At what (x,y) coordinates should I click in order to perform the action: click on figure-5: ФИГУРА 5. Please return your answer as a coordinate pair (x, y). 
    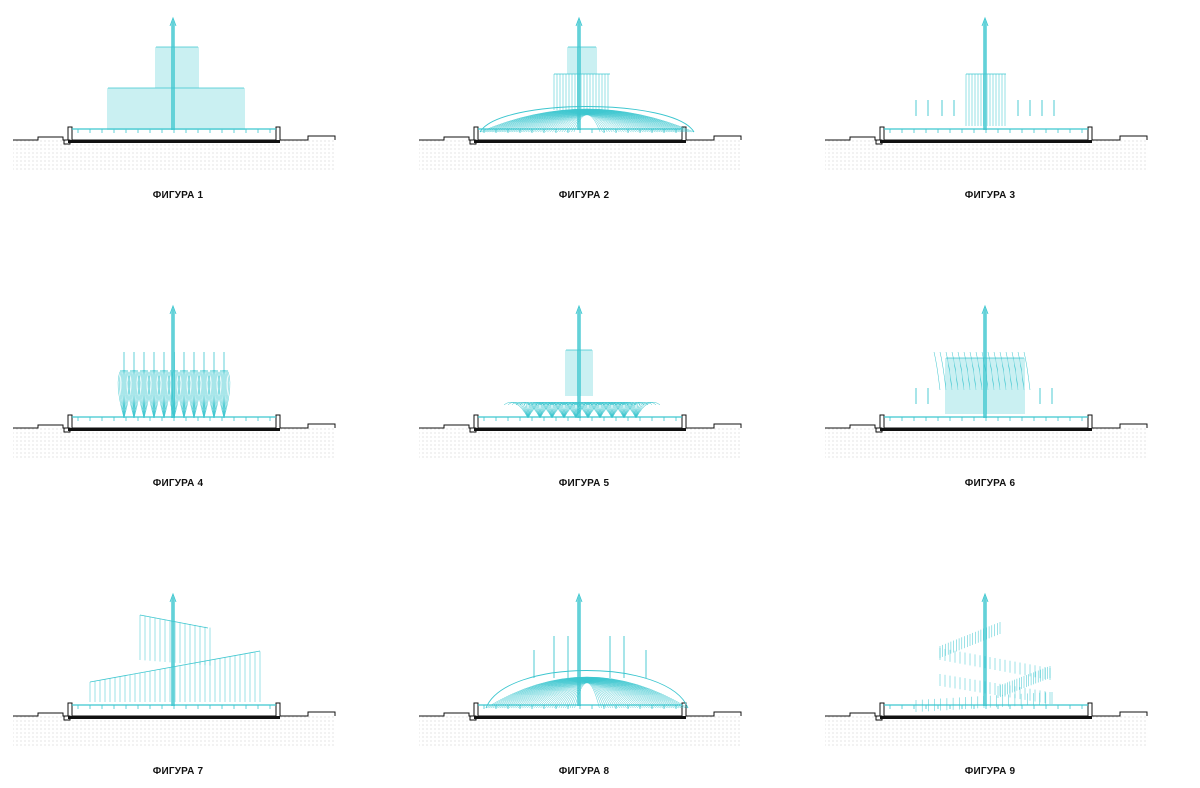
    Looking at the image, I should click on (584, 400).